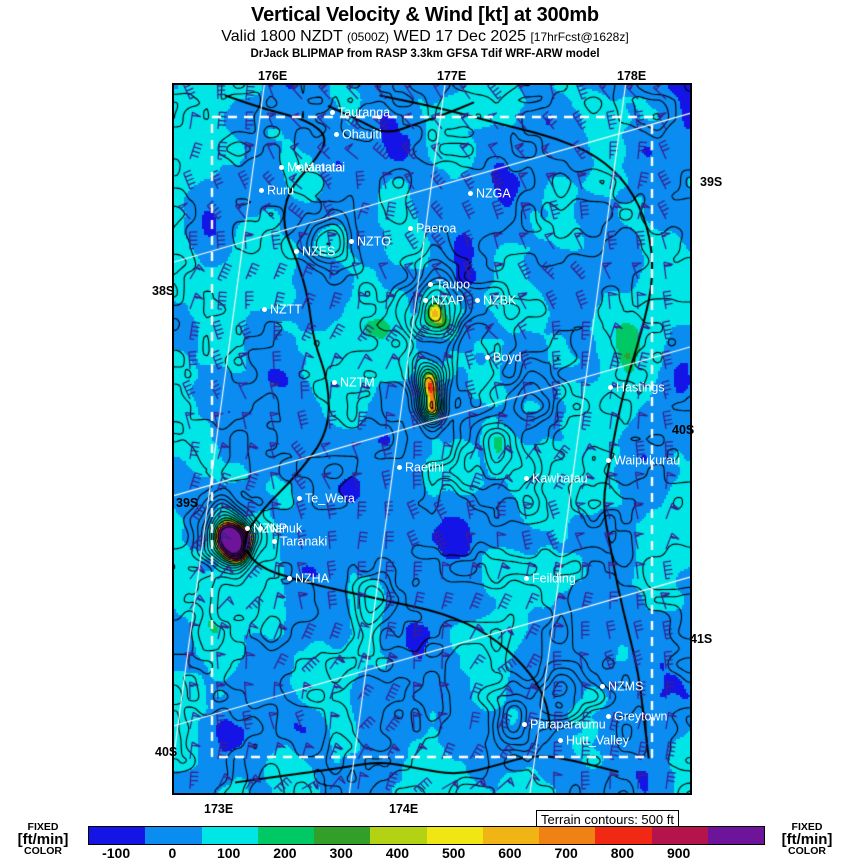 Image resolution: width=850 pixels, height=861 pixels. Describe the element at coordinates (397, 853) in the screenshot. I see `colorbar-tick-label: 400` at that location.